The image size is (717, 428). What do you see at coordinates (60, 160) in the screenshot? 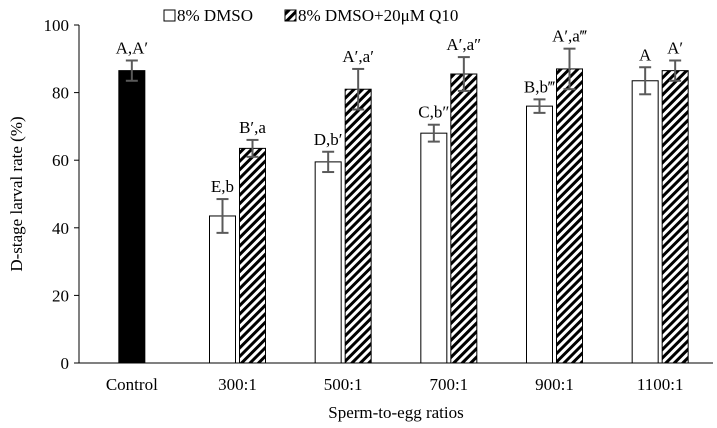
I see `y-tick-label: 60` at bounding box center [60, 160].